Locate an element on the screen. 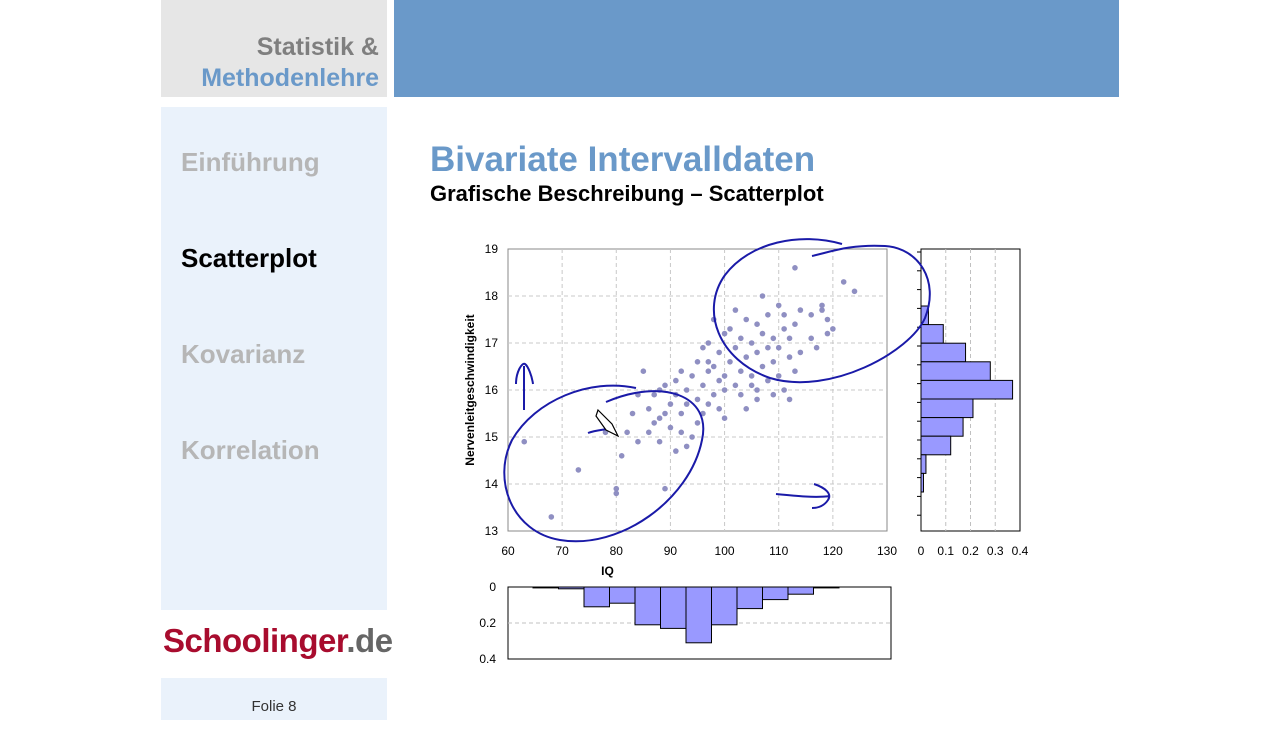 The width and height of the screenshot is (1280, 736). x-tick-label: 130 is located at coordinates (887, 551).